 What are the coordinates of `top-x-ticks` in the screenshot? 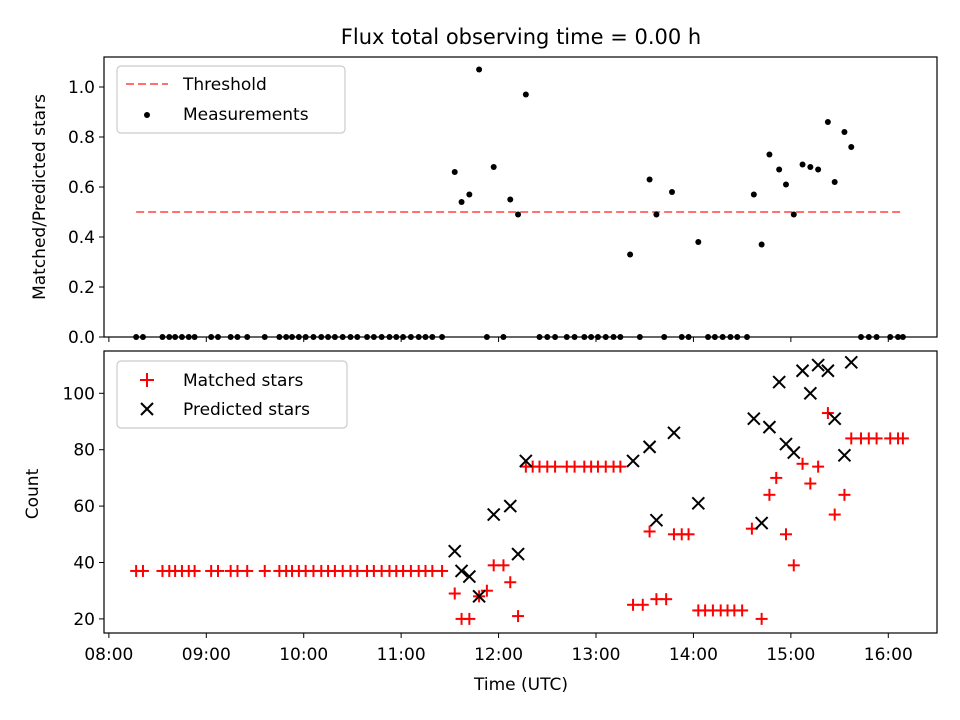 It's located at (498, 339).